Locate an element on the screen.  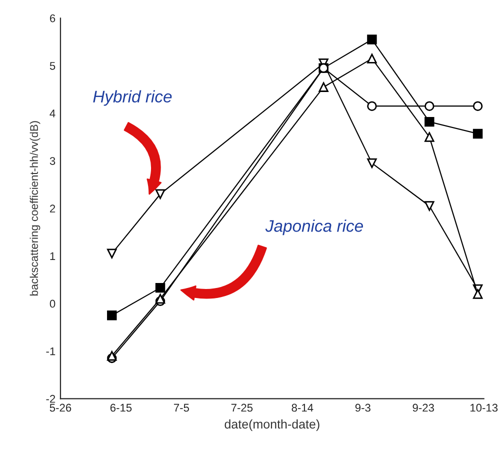
x-tick-label: 8-14 is located at coordinates (303, 408).